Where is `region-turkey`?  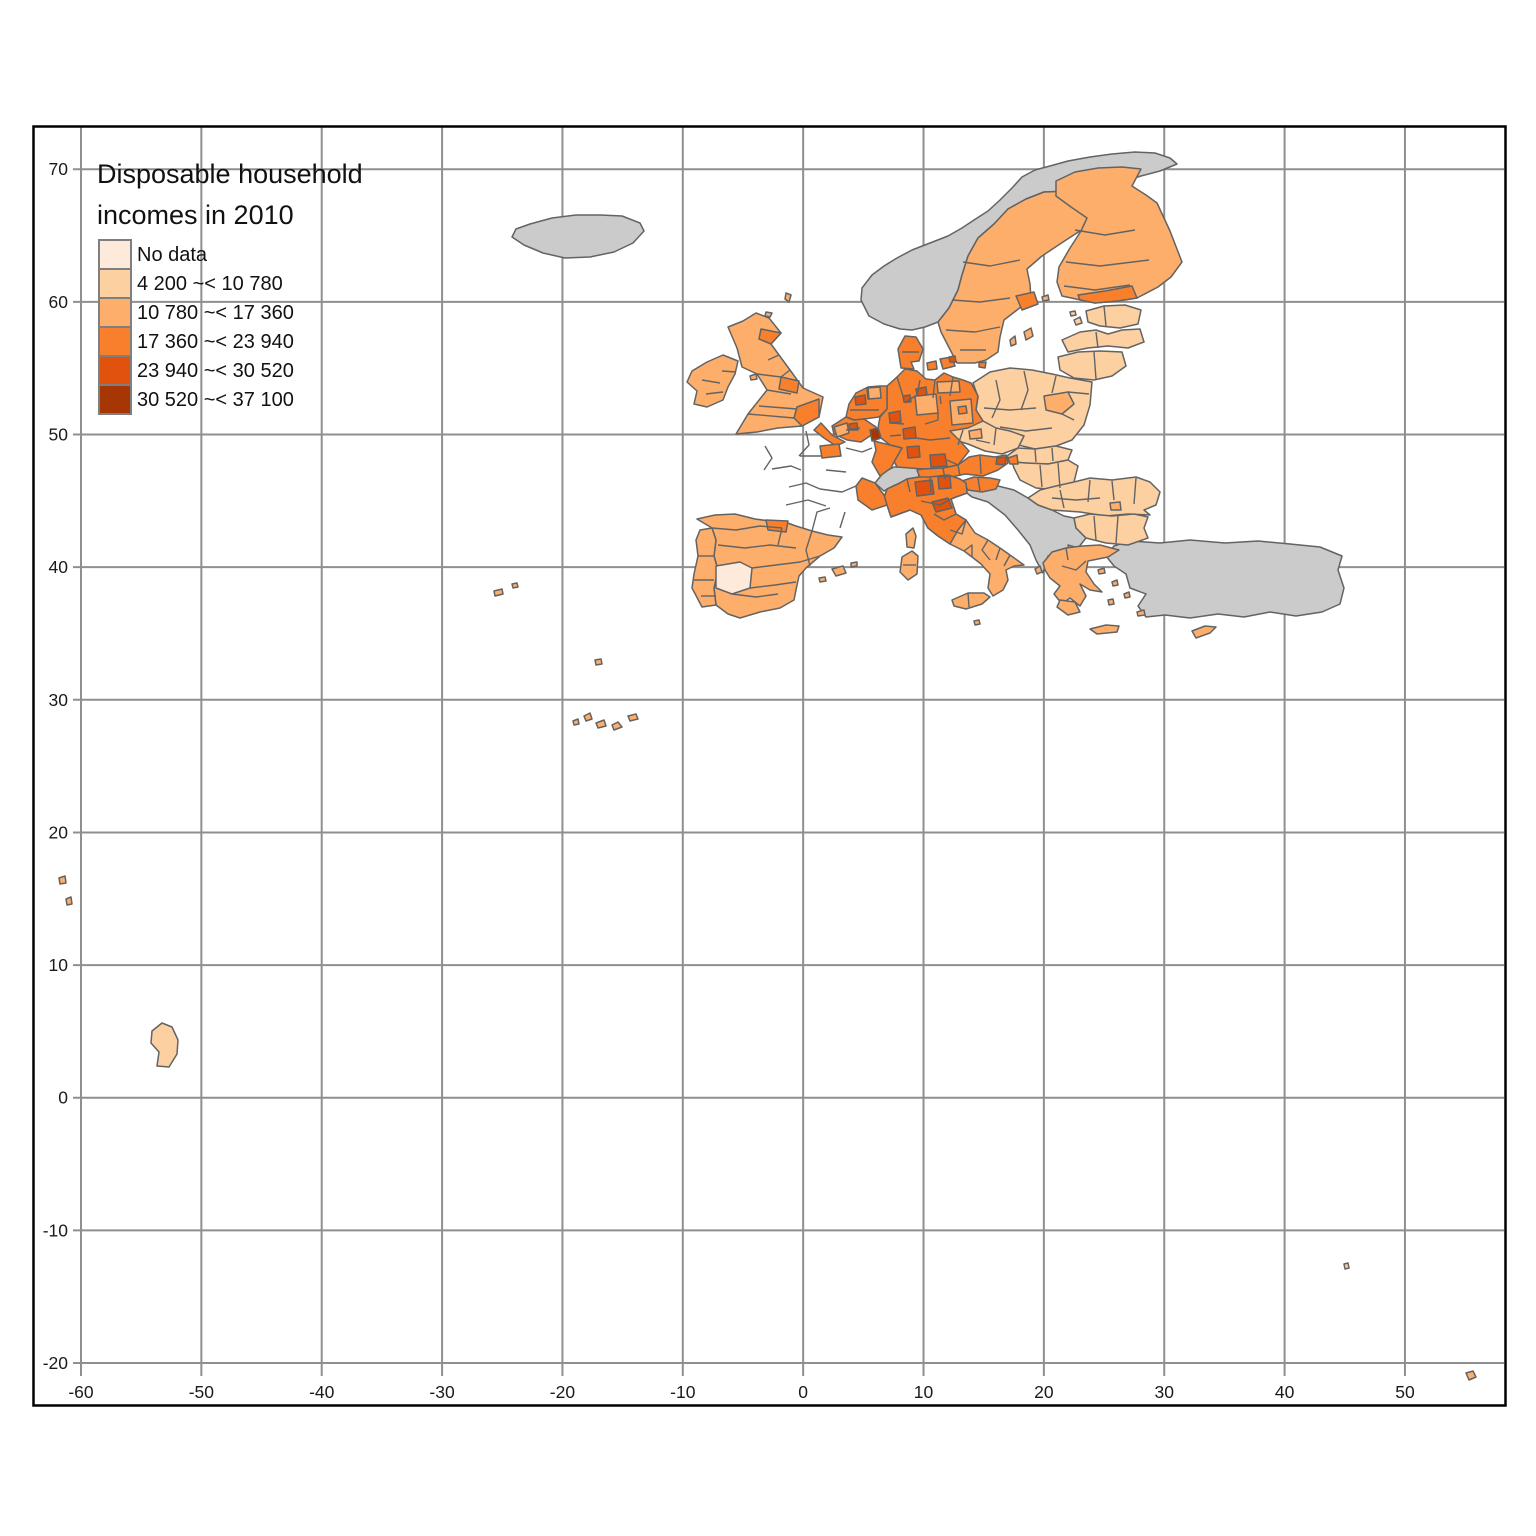 region-turkey is located at coordinates (1225, 579).